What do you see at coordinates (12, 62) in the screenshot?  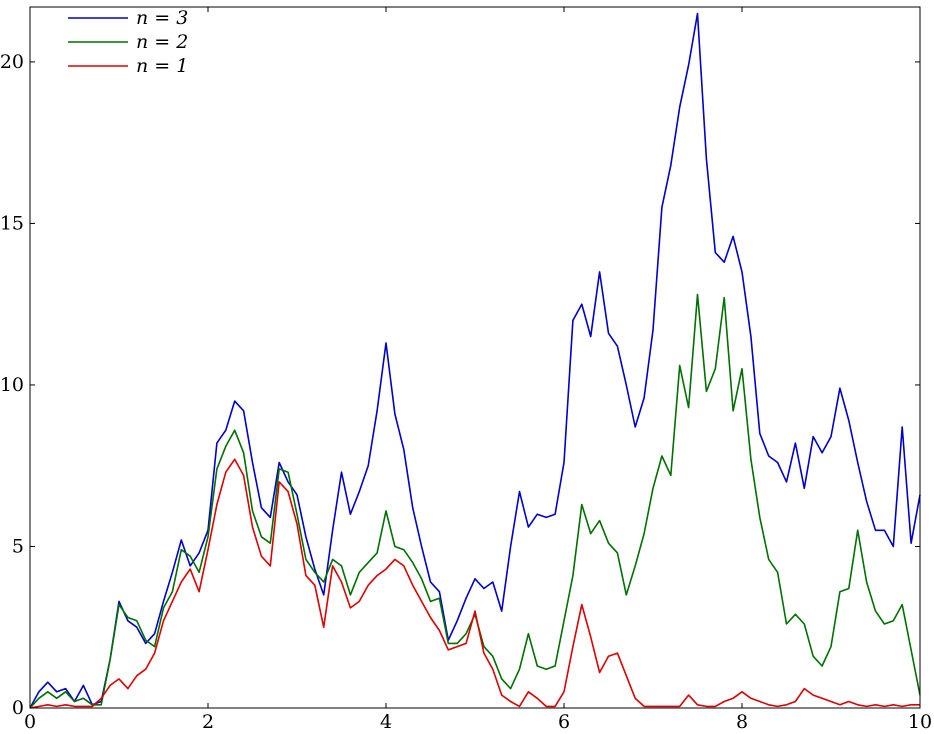 I see `y-tick-label: 20` at bounding box center [12, 62].